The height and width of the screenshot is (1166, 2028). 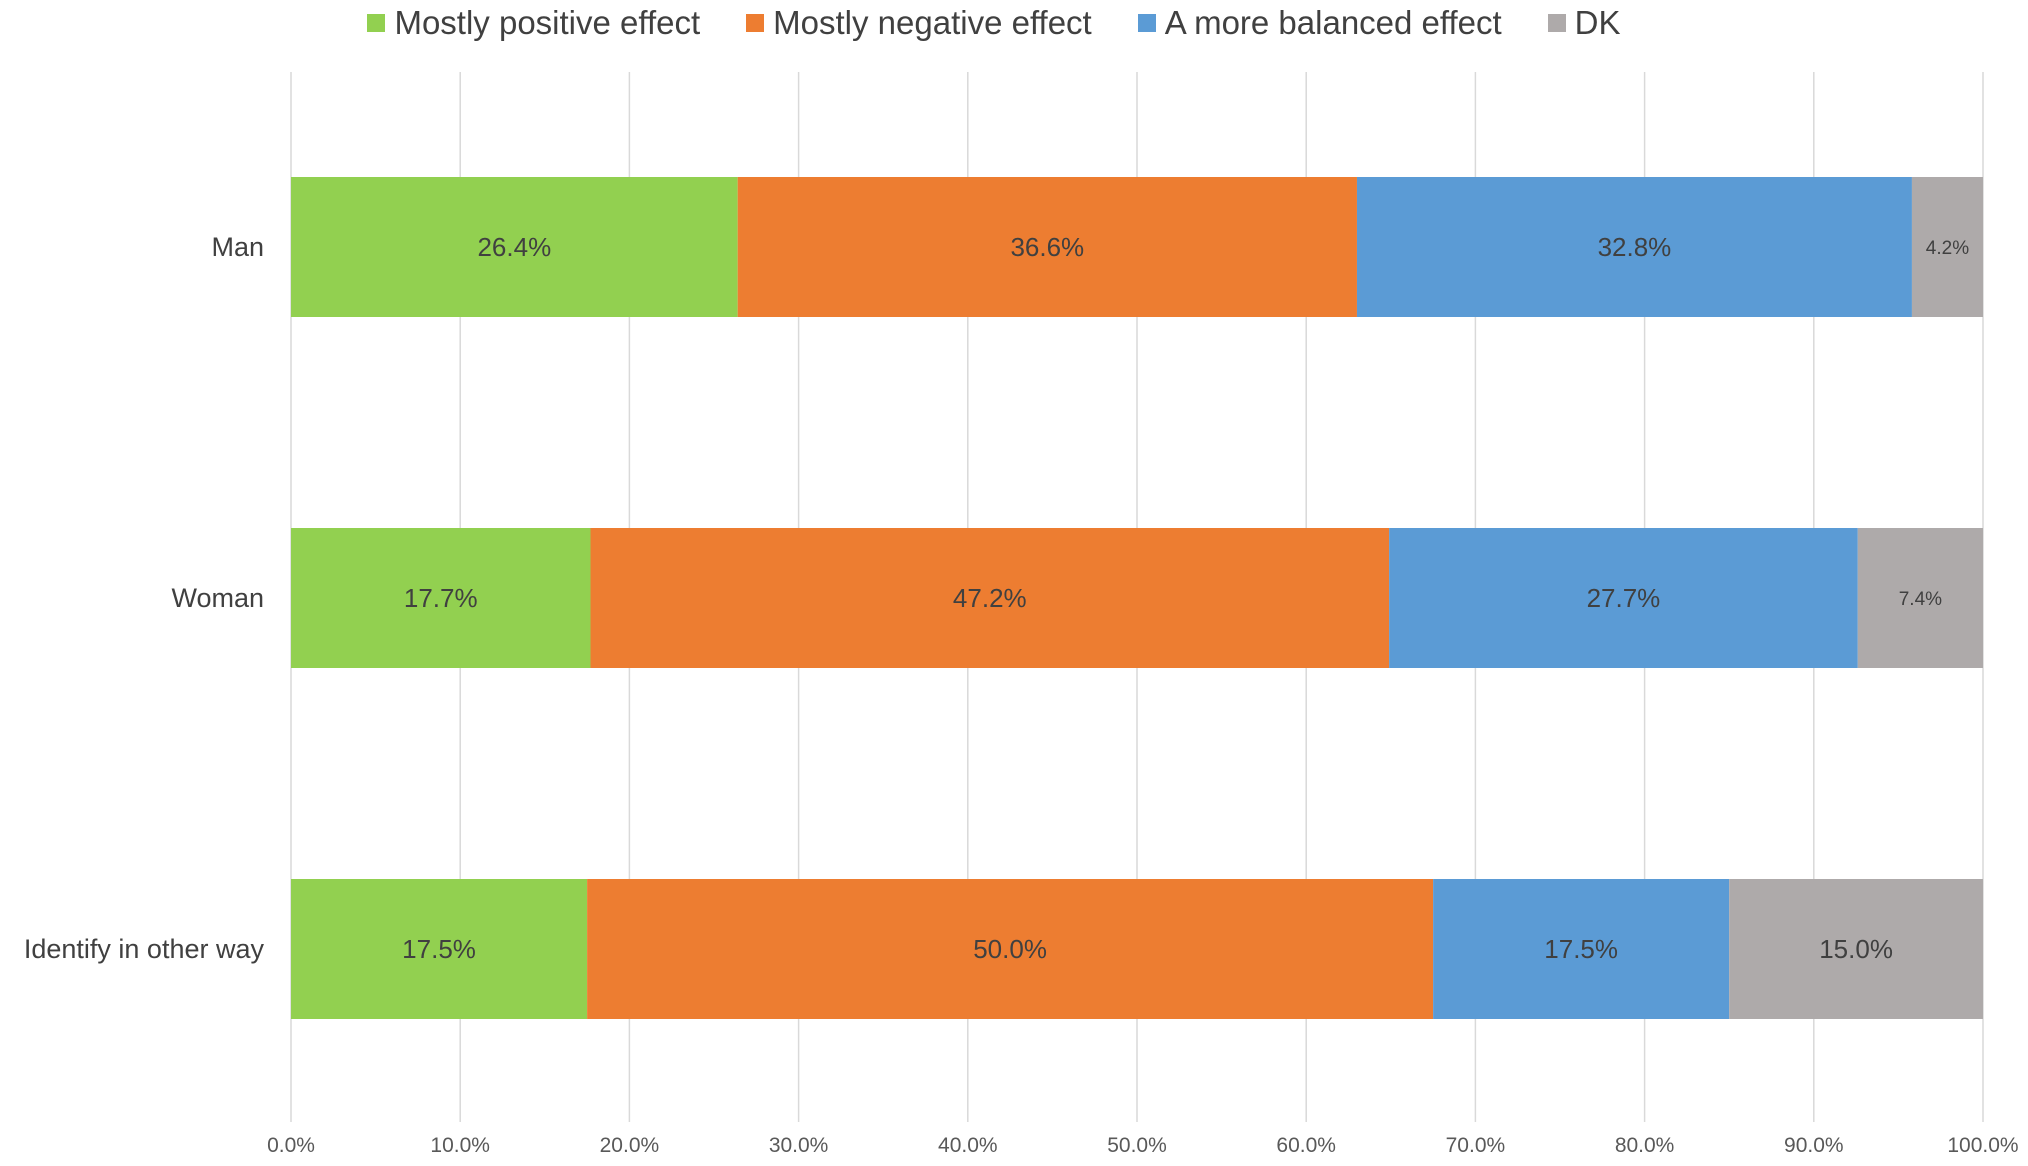 I want to click on data-label: 36.6%, so click(x=1047, y=247).